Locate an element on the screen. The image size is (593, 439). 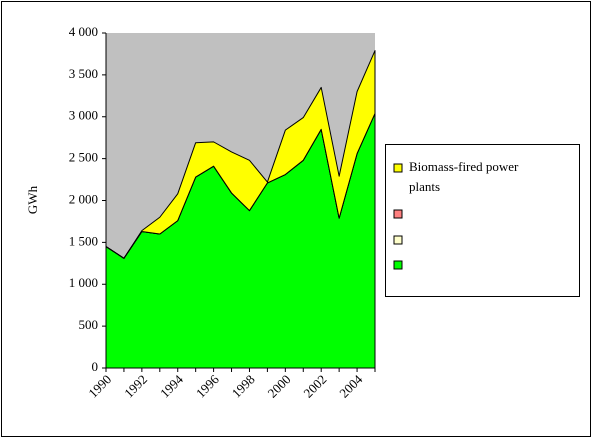
y-axis-title: GWh is located at coordinates (32, 199).